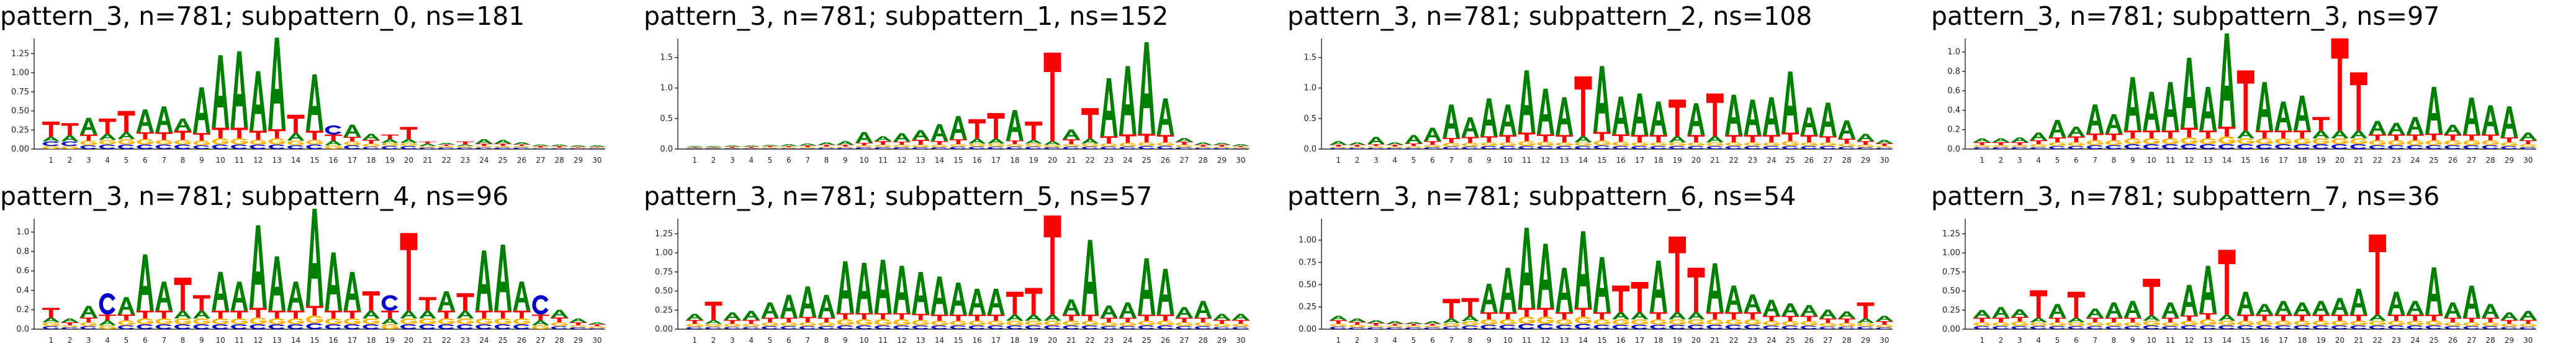 Image resolution: width=2576 pixels, height=354 pixels. Describe the element at coordinates (1583, 341) in the screenshot. I see `position-tick-label: 14` at that location.